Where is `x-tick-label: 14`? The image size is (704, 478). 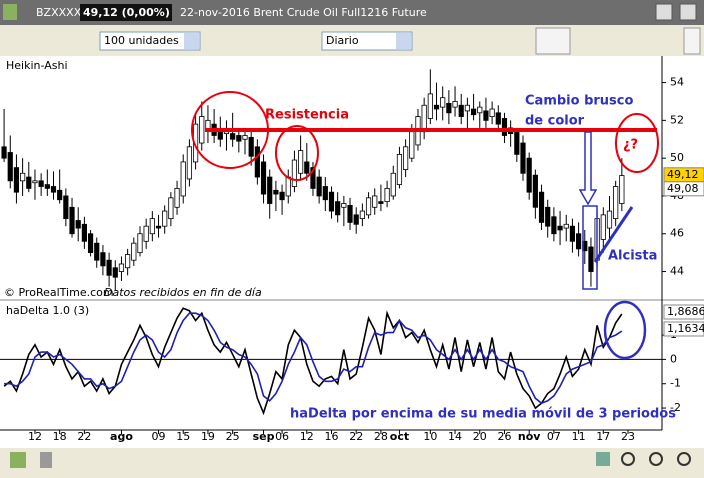
x-tick-label: 14 is located at coordinates (455, 436).